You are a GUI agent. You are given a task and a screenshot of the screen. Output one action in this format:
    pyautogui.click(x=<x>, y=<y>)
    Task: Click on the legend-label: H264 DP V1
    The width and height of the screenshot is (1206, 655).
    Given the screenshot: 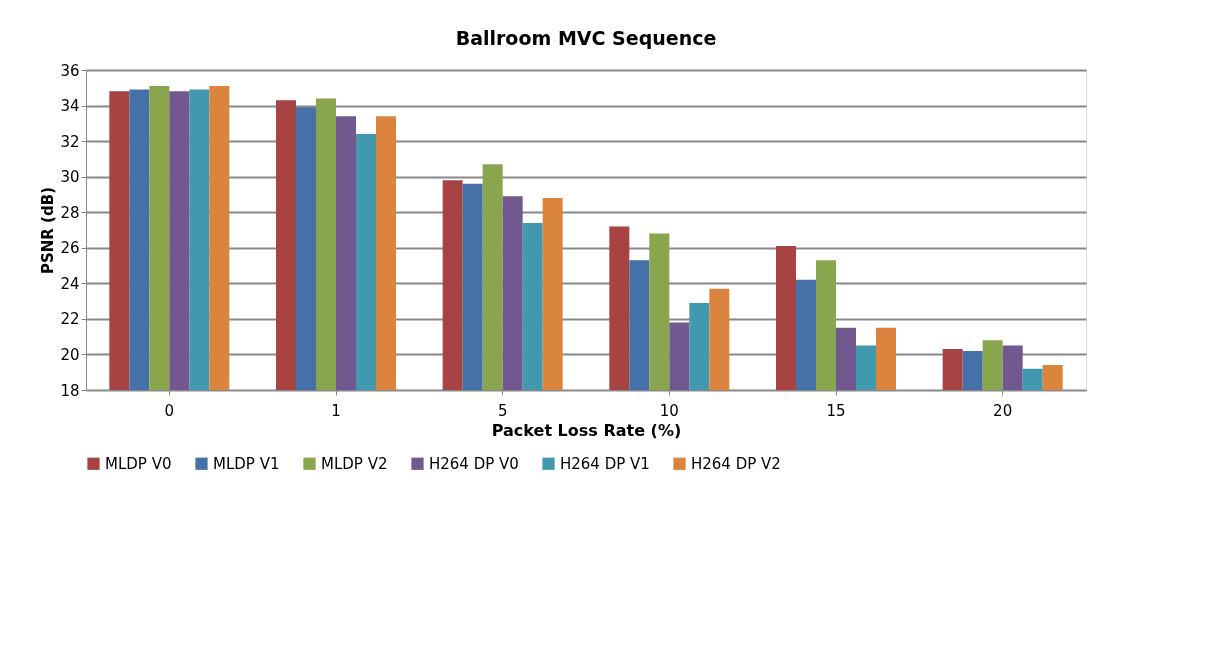 What is the action you would take?
    pyautogui.click(x=605, y=463)
    